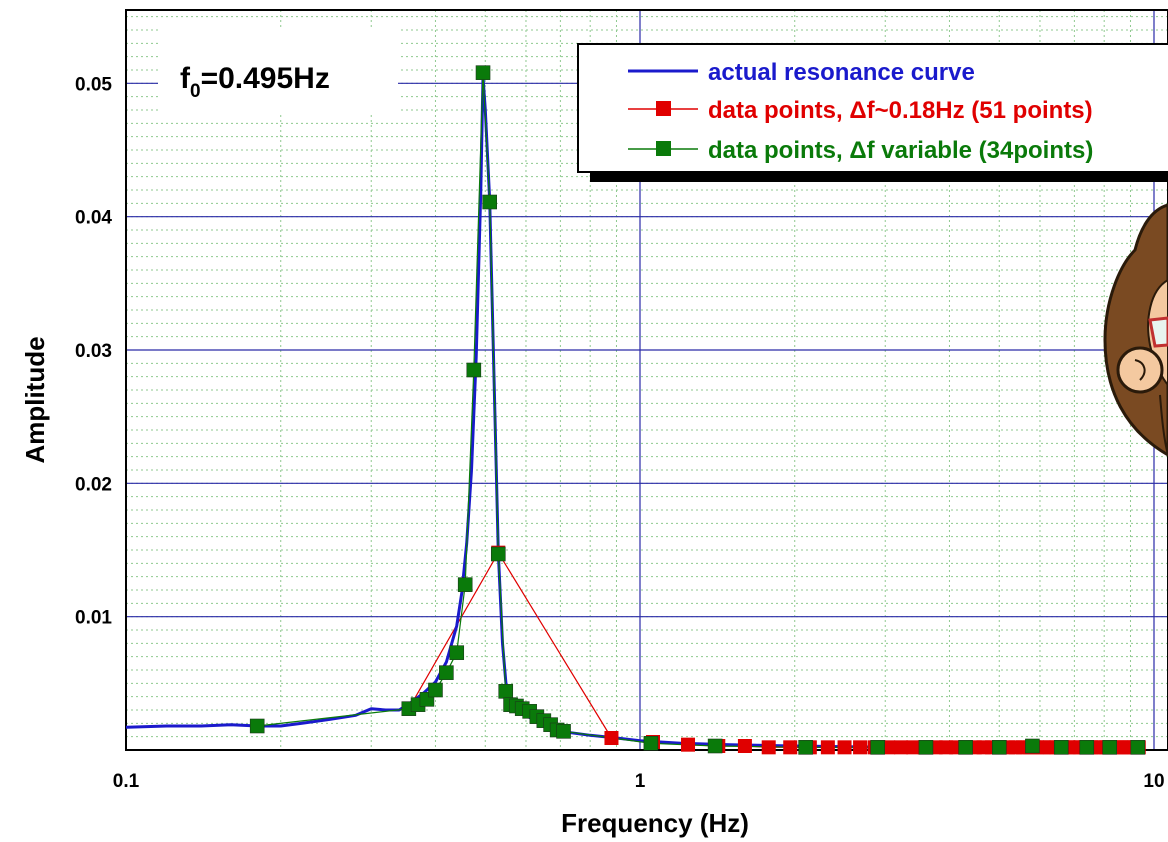 The height and width of the screenshot is (842, 1168). Describe the element at coordinates (663, 148) in the screenshot. I see `legend-swatch-green-marker` at that location.